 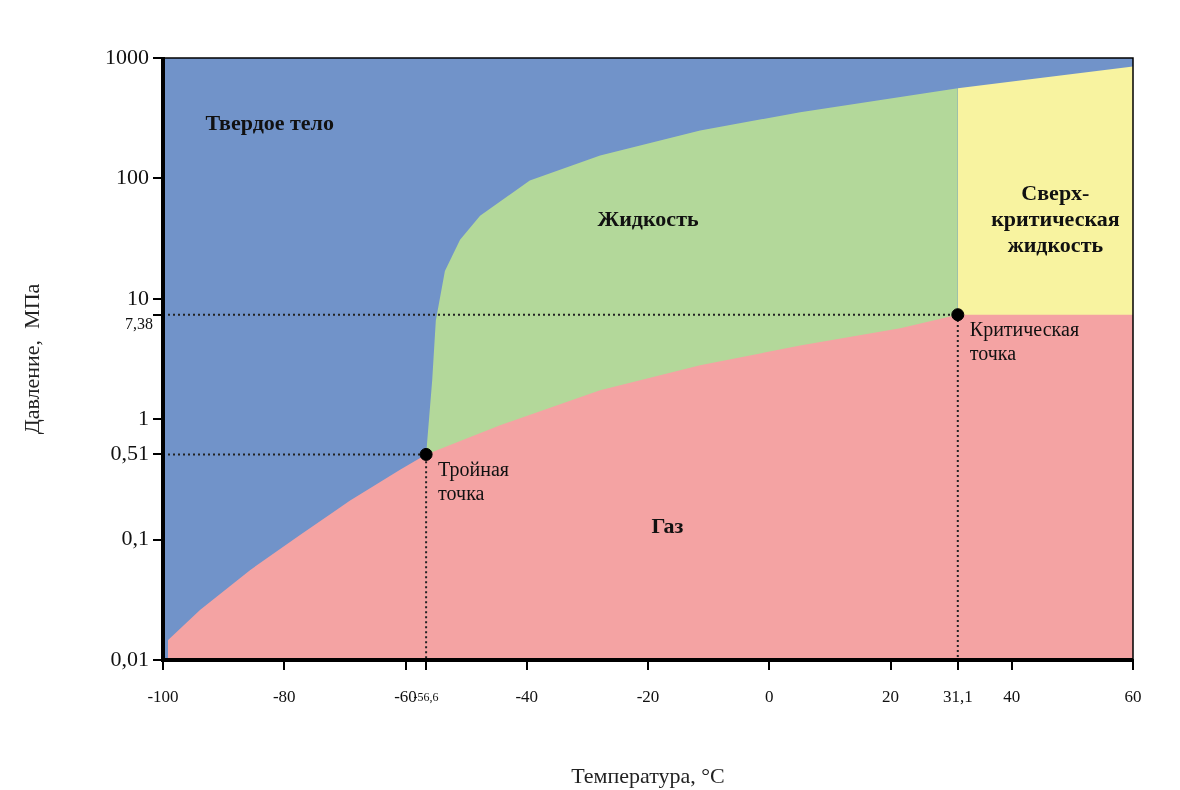 I want to click on y-tick-label: 100, so click(x=132, y=177).